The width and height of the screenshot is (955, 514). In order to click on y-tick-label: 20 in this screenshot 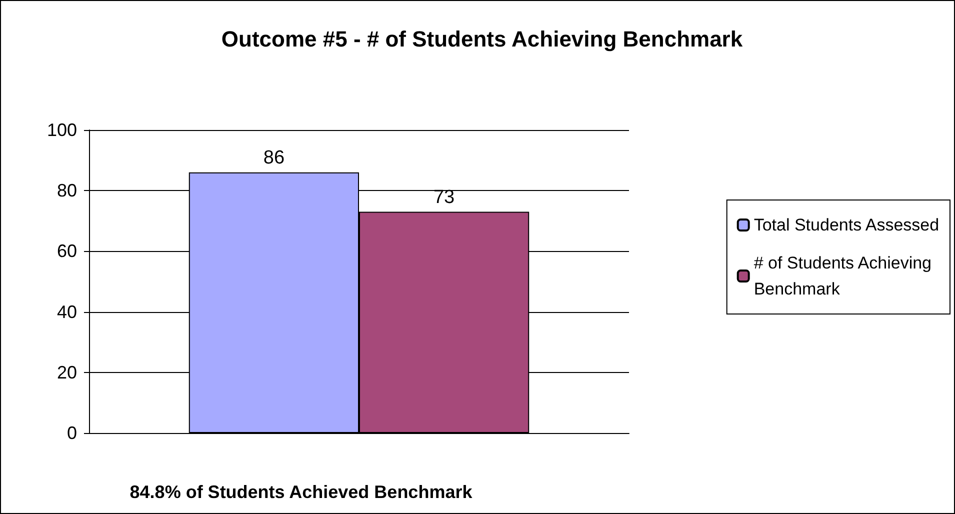, I will do `click(66, 372)`.